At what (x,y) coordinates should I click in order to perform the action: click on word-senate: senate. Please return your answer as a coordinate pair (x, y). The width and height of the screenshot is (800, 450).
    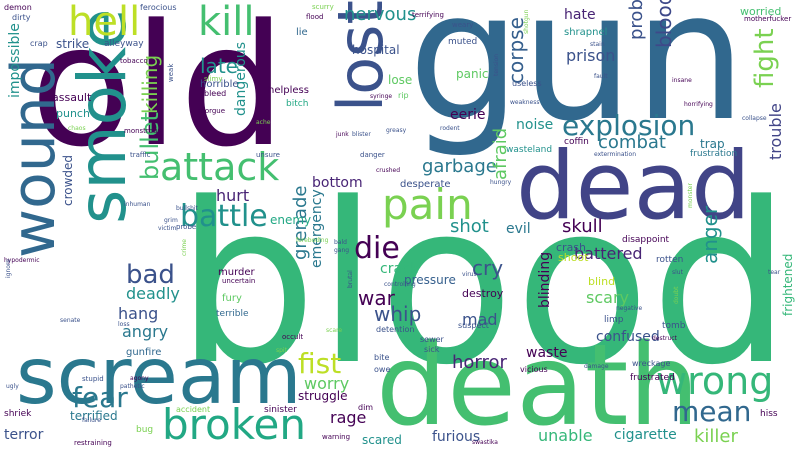
    Looking at the image, I should click on (70, 320).